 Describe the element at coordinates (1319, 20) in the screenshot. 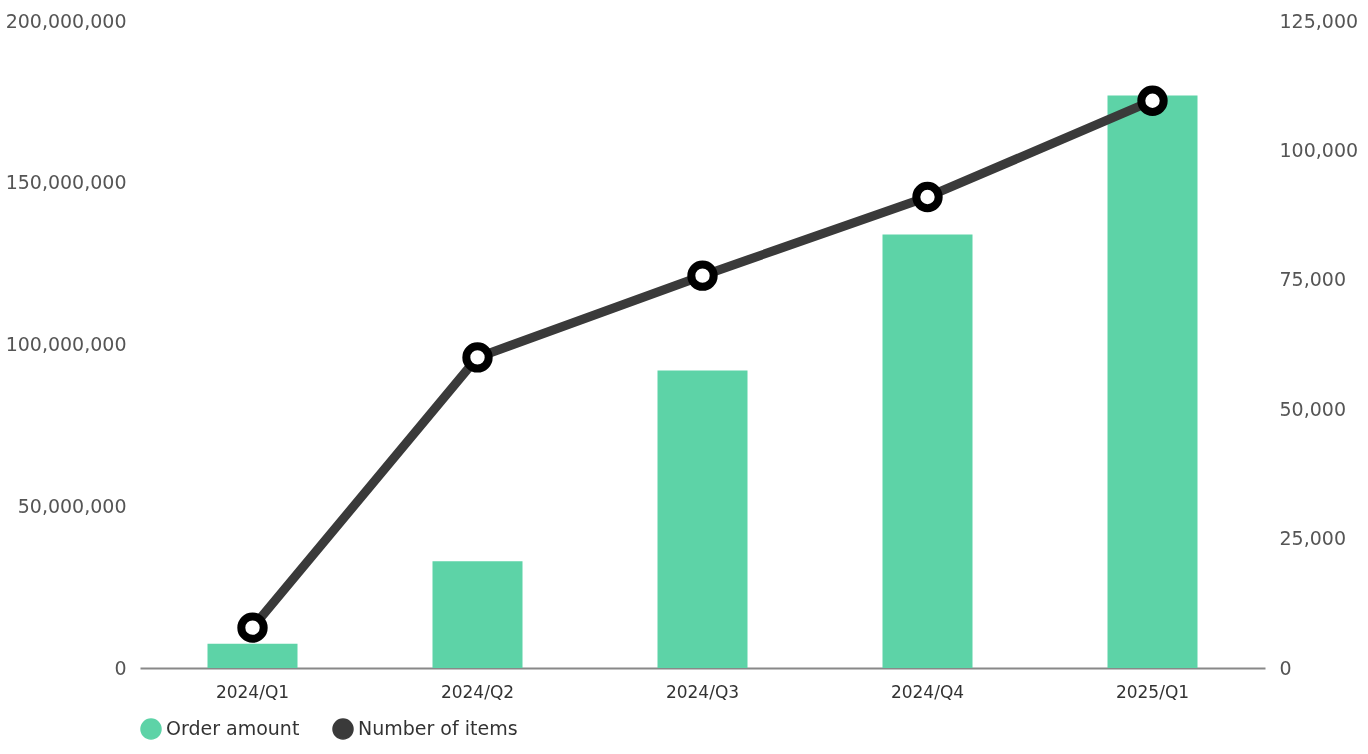

I see `y2-tick-label: 125,000` at that location.